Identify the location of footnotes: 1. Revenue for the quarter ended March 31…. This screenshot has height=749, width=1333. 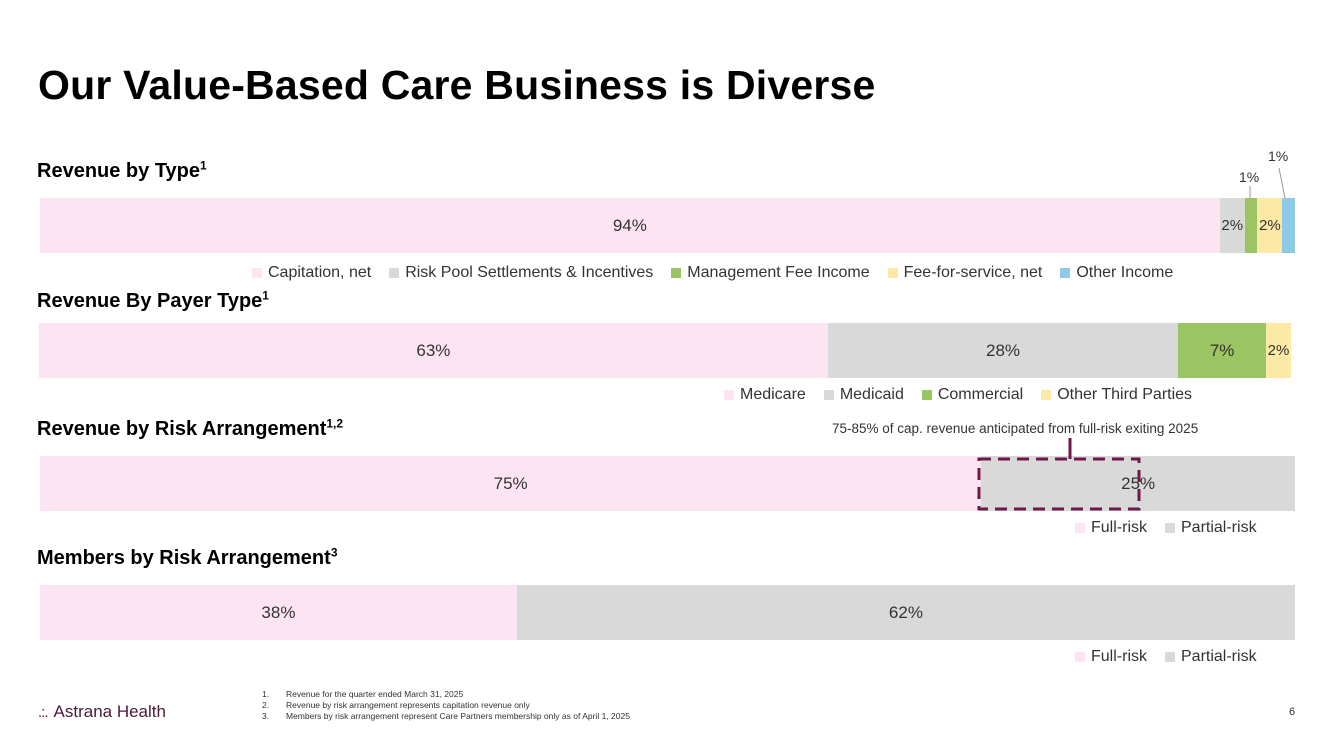
(446, 705).